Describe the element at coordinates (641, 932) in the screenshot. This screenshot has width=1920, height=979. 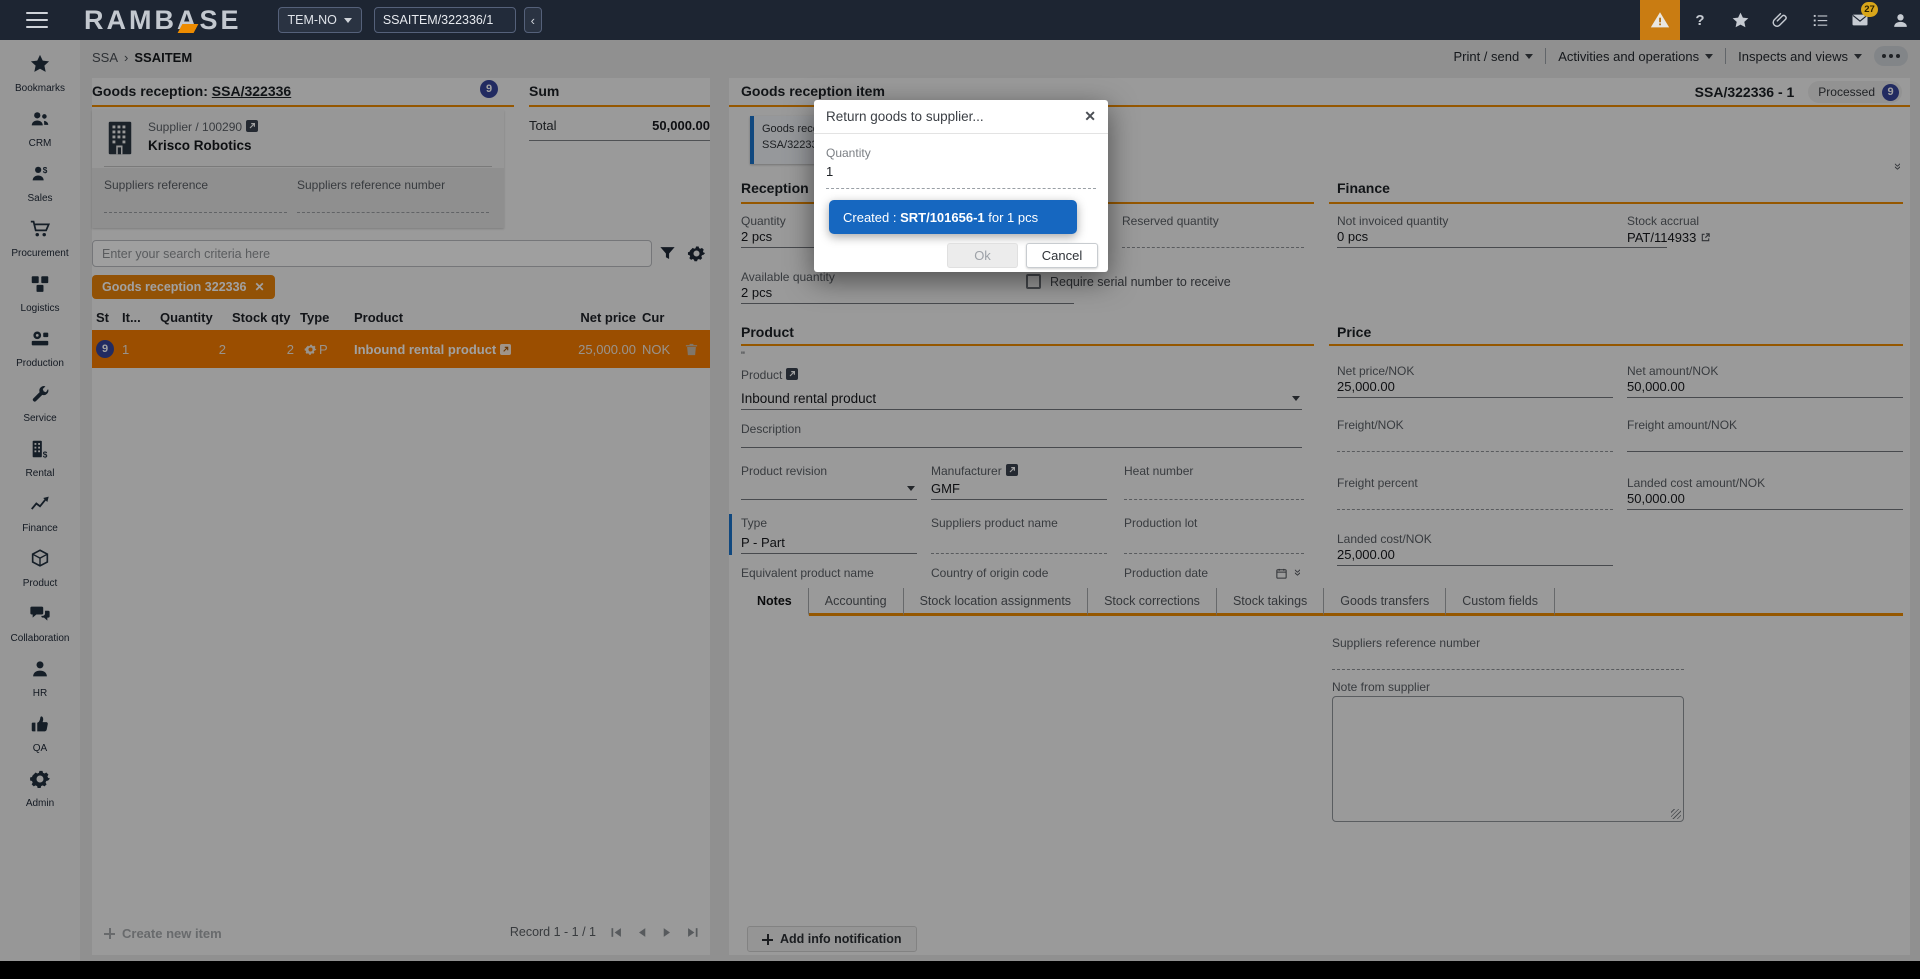
I see `previous-page-icon` at that location.